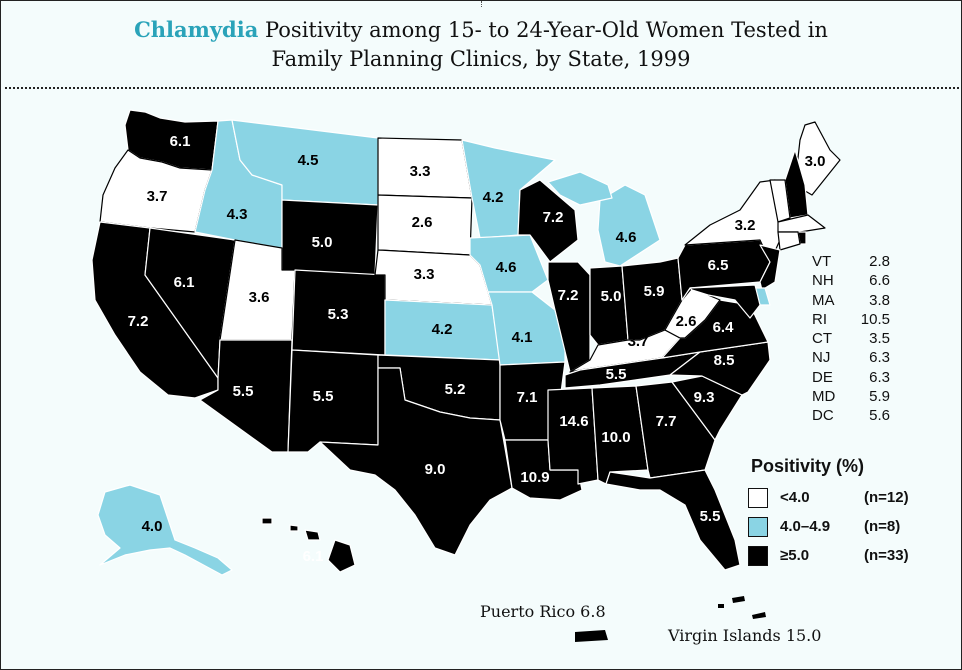  What do you see at coordinates (815, 161) in the screenshot?
I see `state-value-ME: 3.0` at bounding box center [815, 161].